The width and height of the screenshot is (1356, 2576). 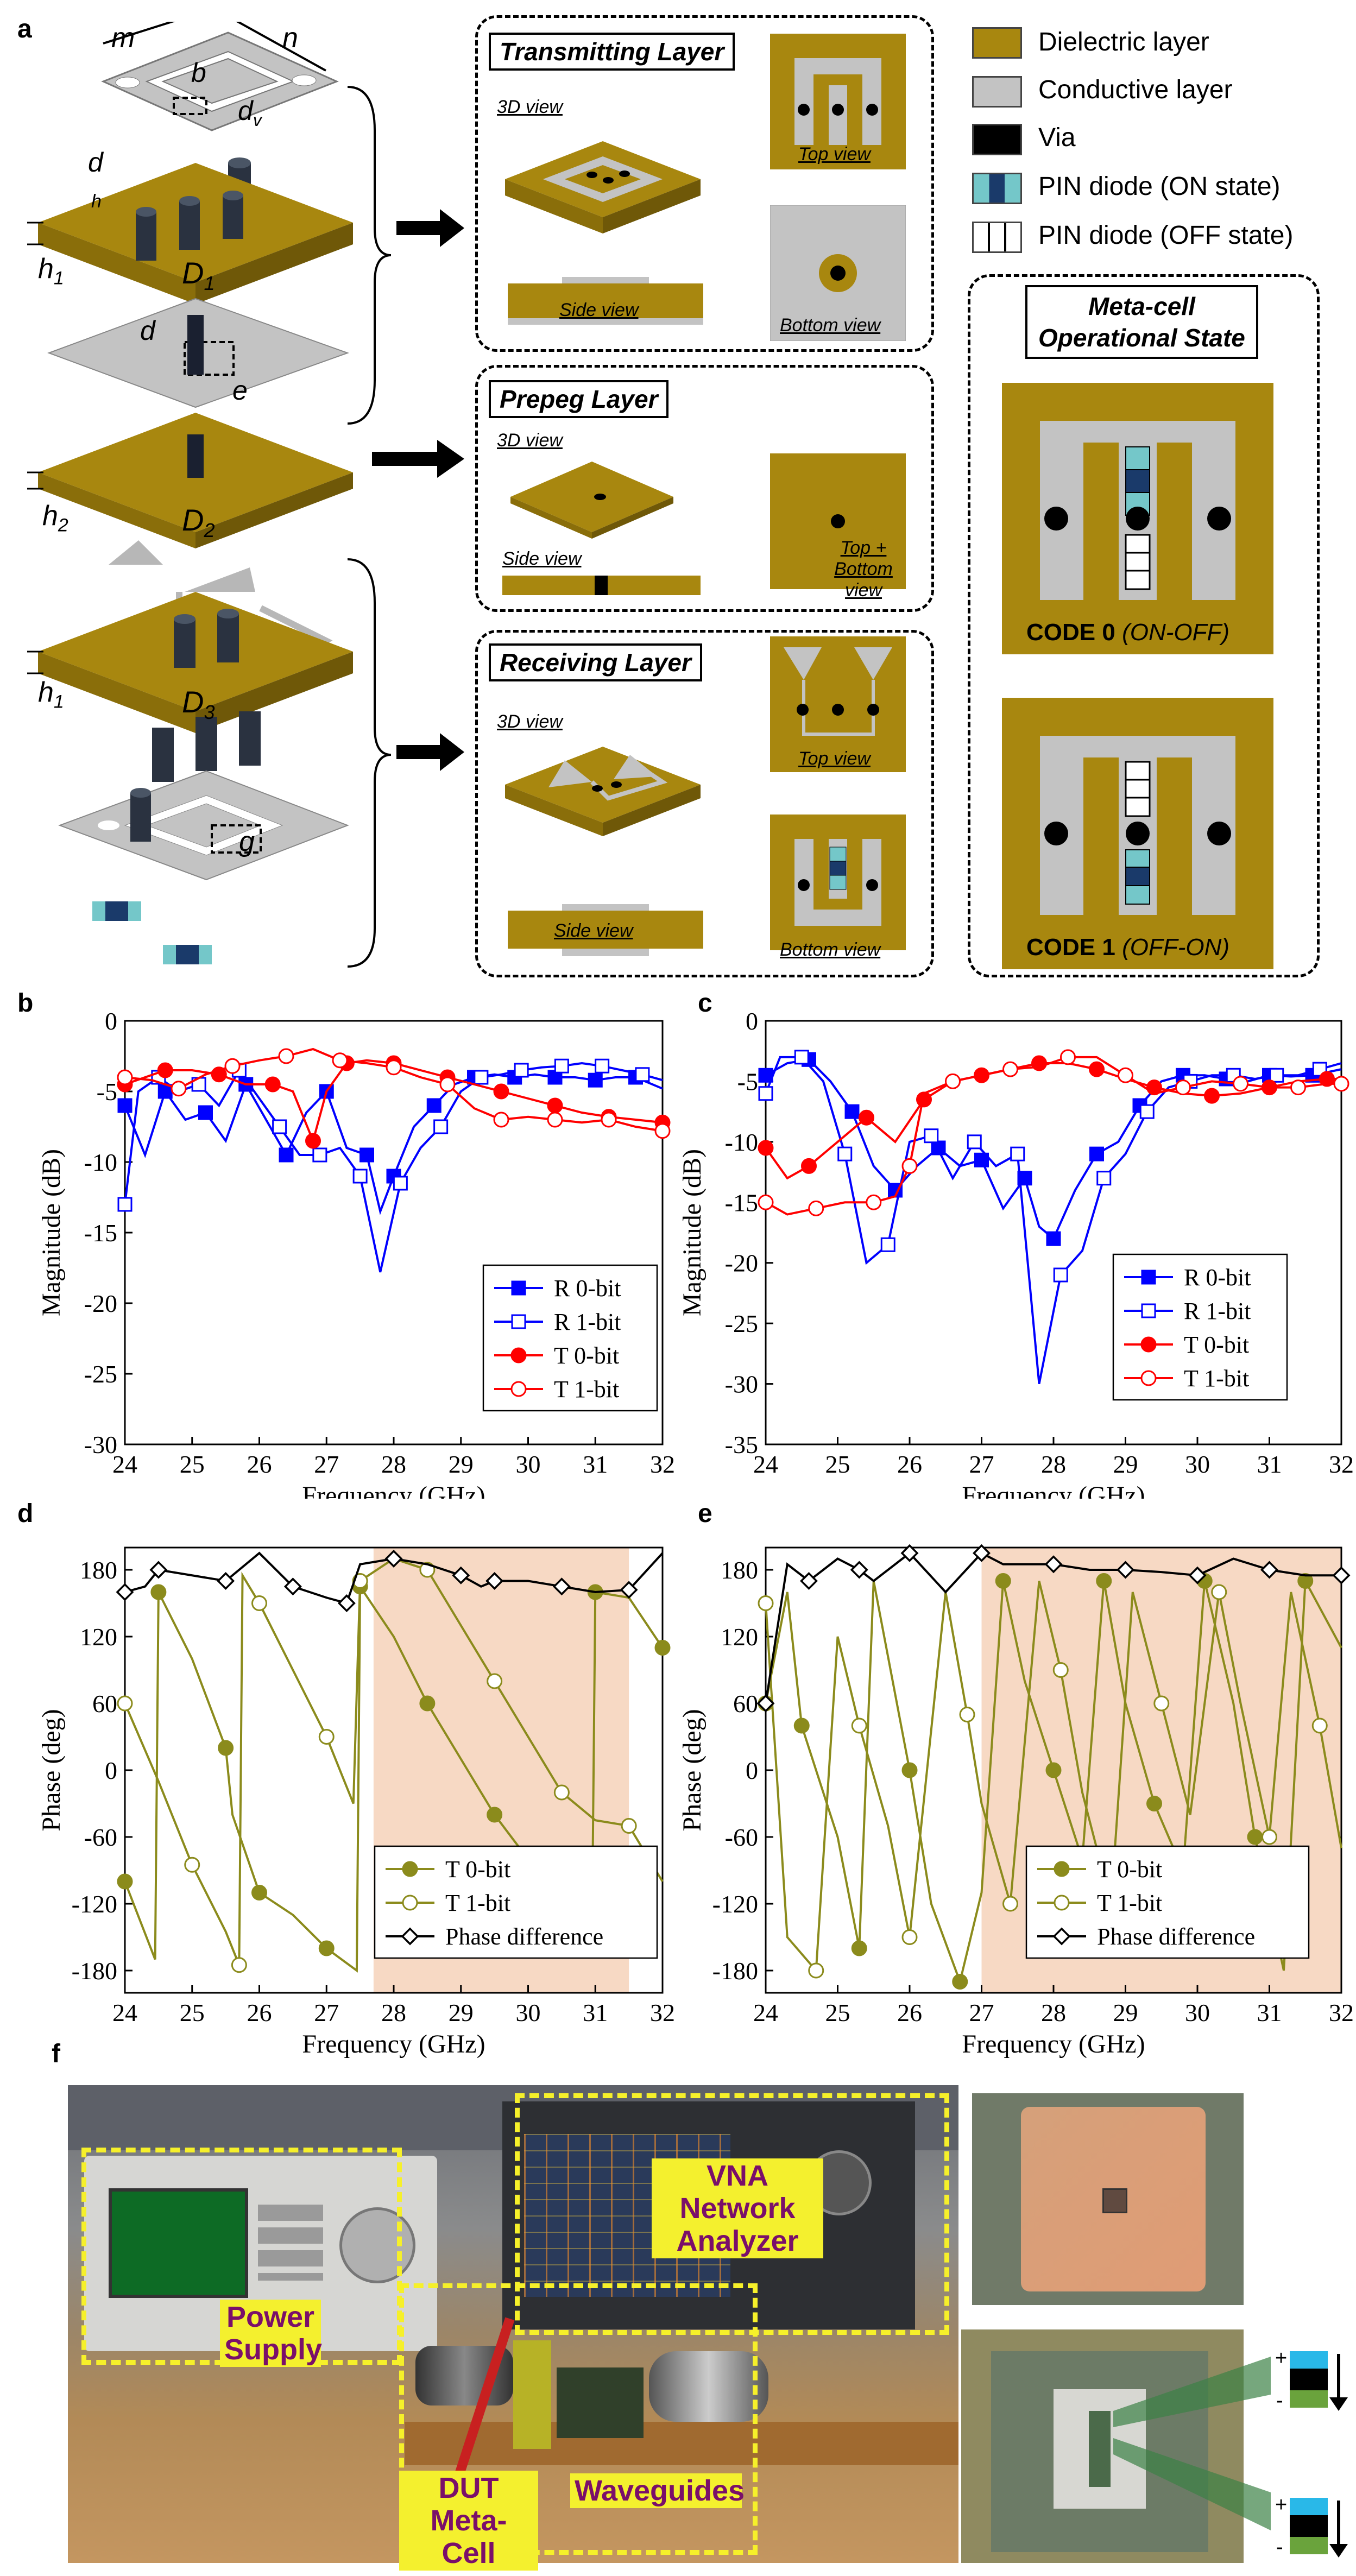 What do you see at coordinates (100, 1304) in the screenshot?
I see `y-tick-label: -20` at bounding box center [100, 1304].